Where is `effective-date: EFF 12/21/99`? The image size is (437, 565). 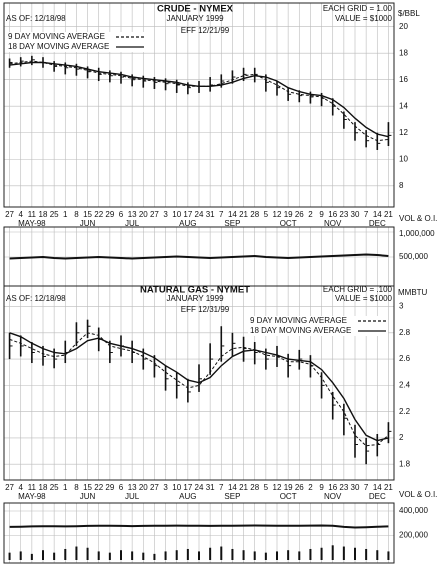 effective-date: EFF 12/21/99 is located at coordinates (205, 30).